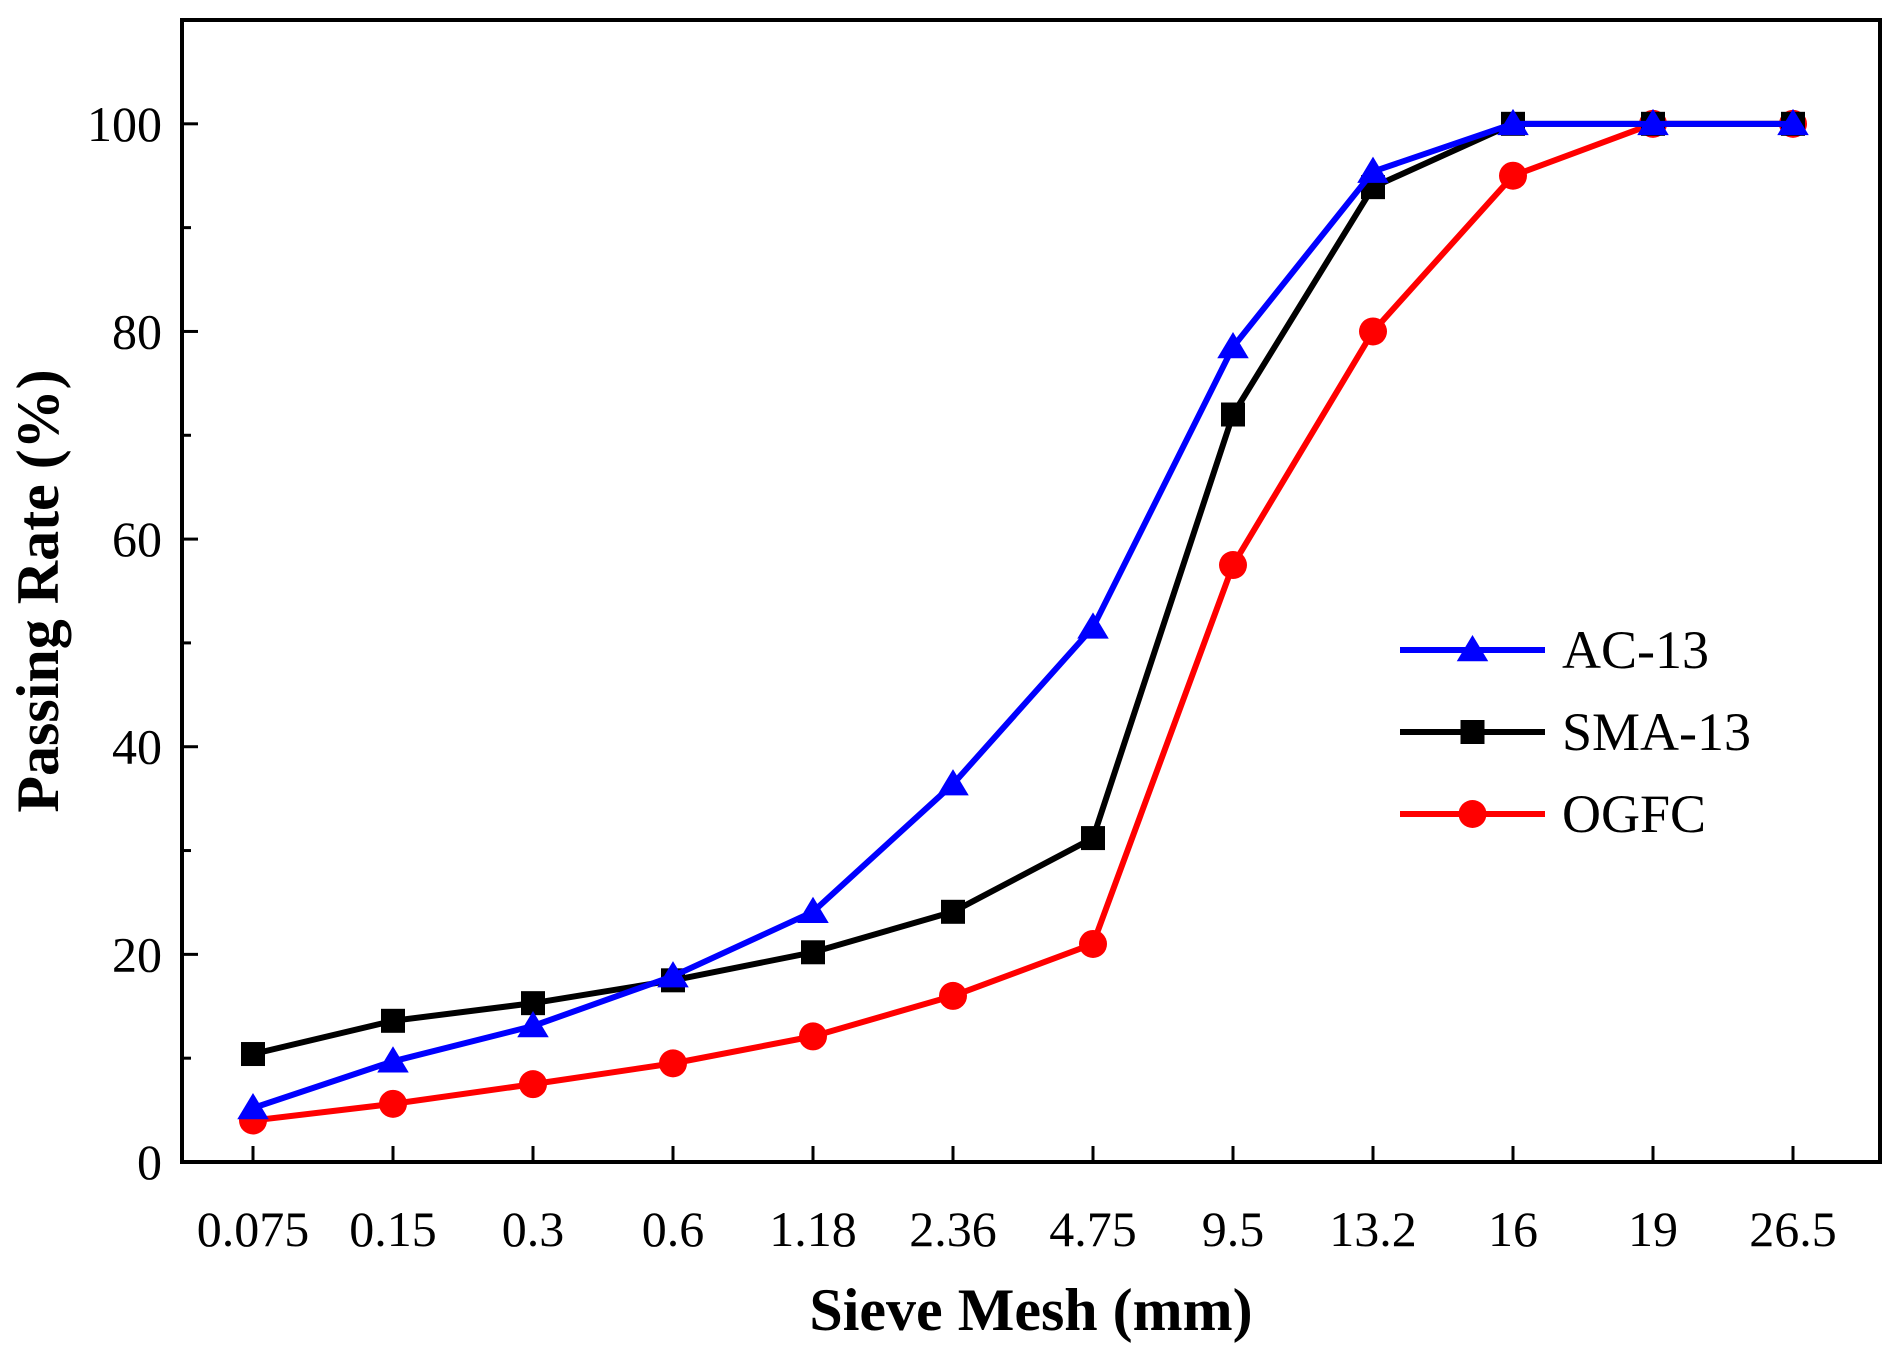 Image resolution: width=1892 pixels, height=1354 pixels. What do you see at coordinates (1030, 1310) in the screenshot?
I see `x-axis-title: Sieve Mesh (mm)` at bounding box center [1030, 1310].